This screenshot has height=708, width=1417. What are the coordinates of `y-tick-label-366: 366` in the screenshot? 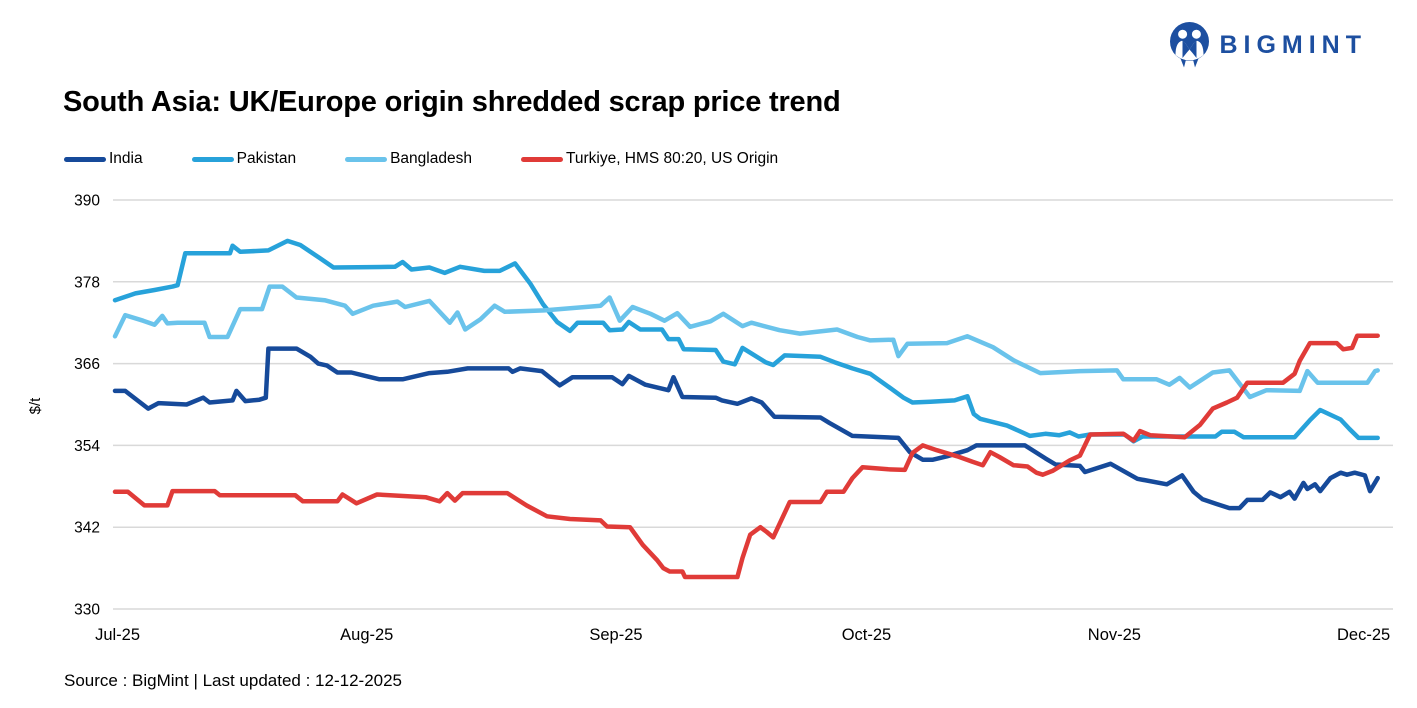 It's located at (87, 364).